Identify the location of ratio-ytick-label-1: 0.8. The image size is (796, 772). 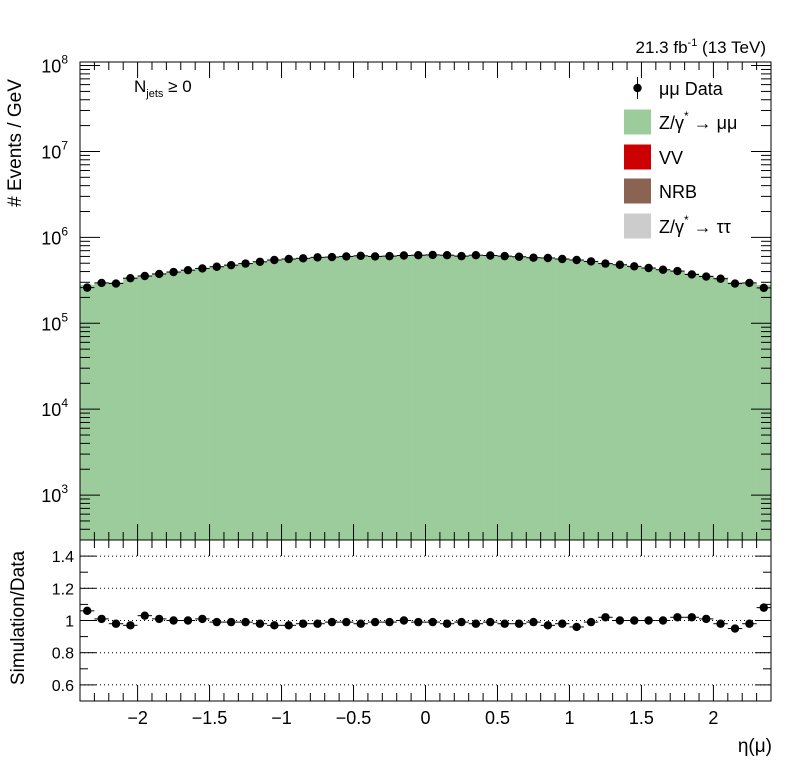
(63, 654).